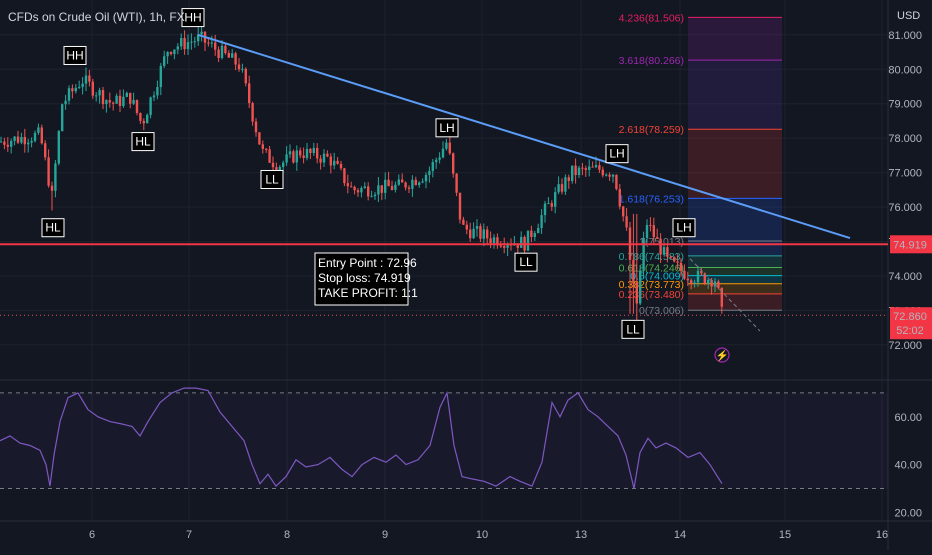 The width and height of the screenshot is (932, 555). I want to click on fib-level-label: 3.618(80.266), so click(651, 61).